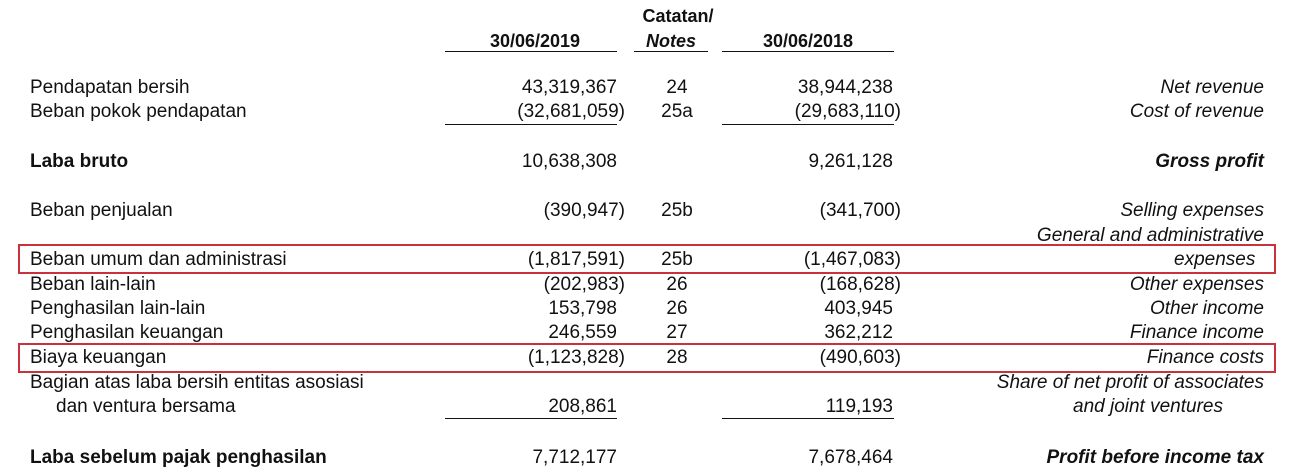 The image size is (1294, 475). Describe the element at coordinates (1148, 406) in the screenshot. I see `row-label-en-continued: and joint ventures` at that location.